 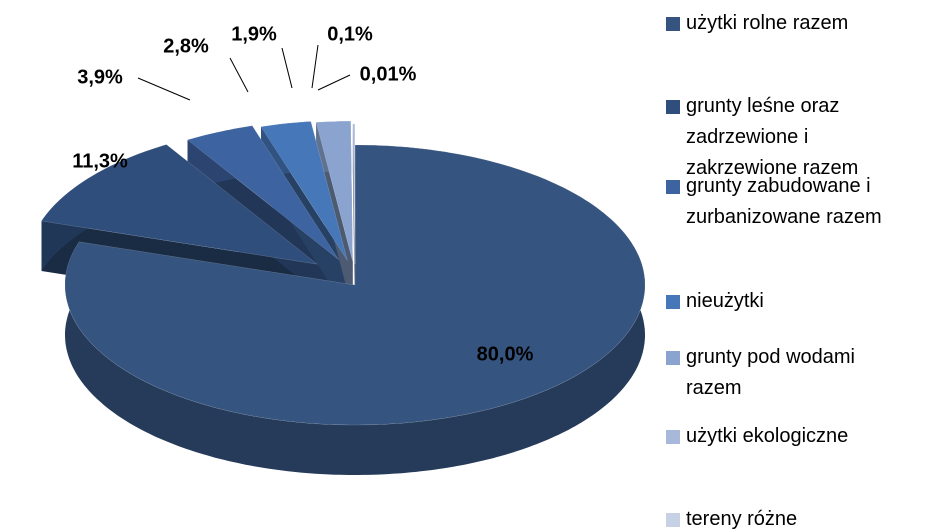 I want to click on legend-label: nieużytki, so click(x=725, y=301).